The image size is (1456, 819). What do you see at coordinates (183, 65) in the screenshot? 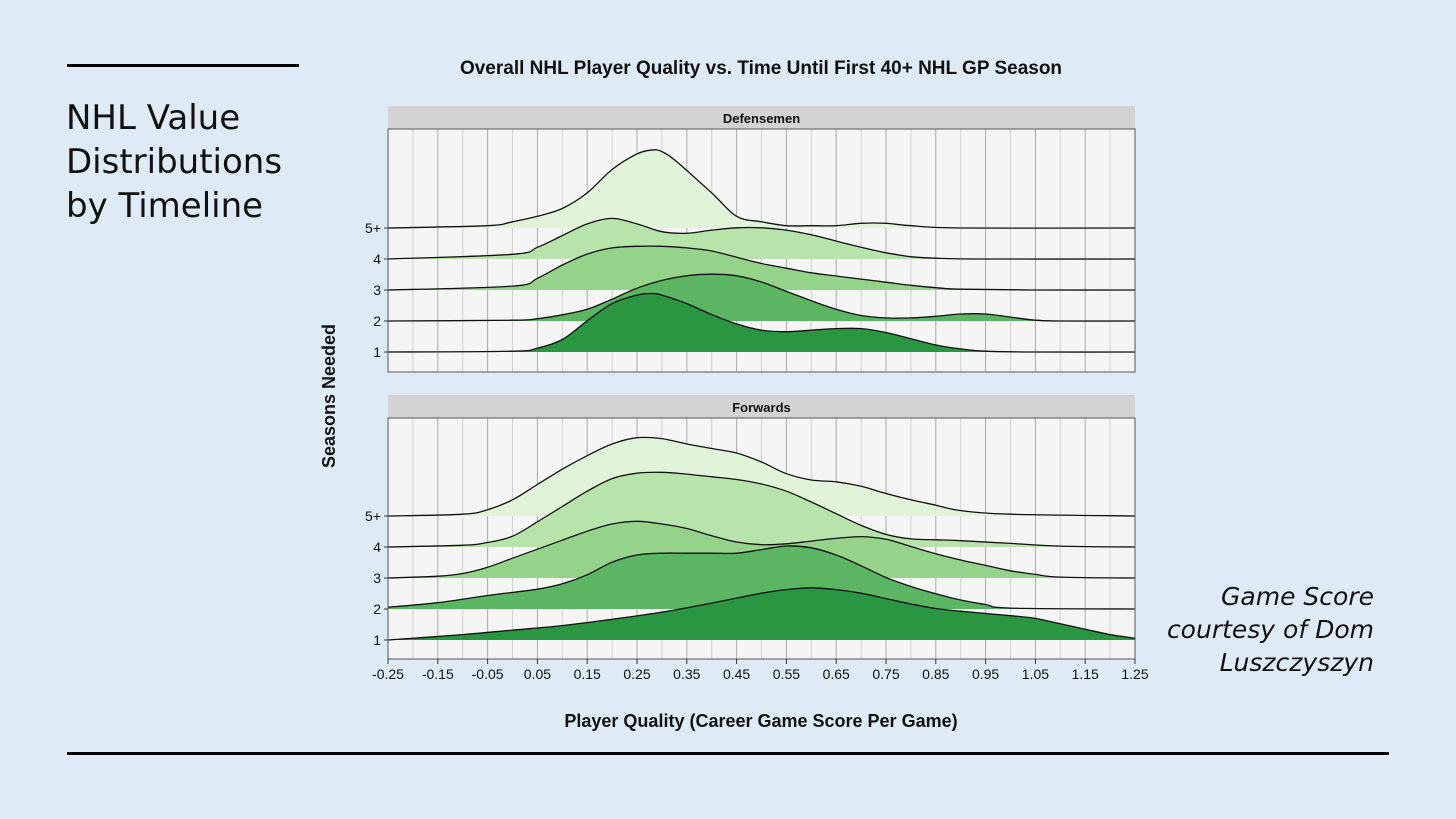
I see `top-rule` at bounding box center [183, 65].